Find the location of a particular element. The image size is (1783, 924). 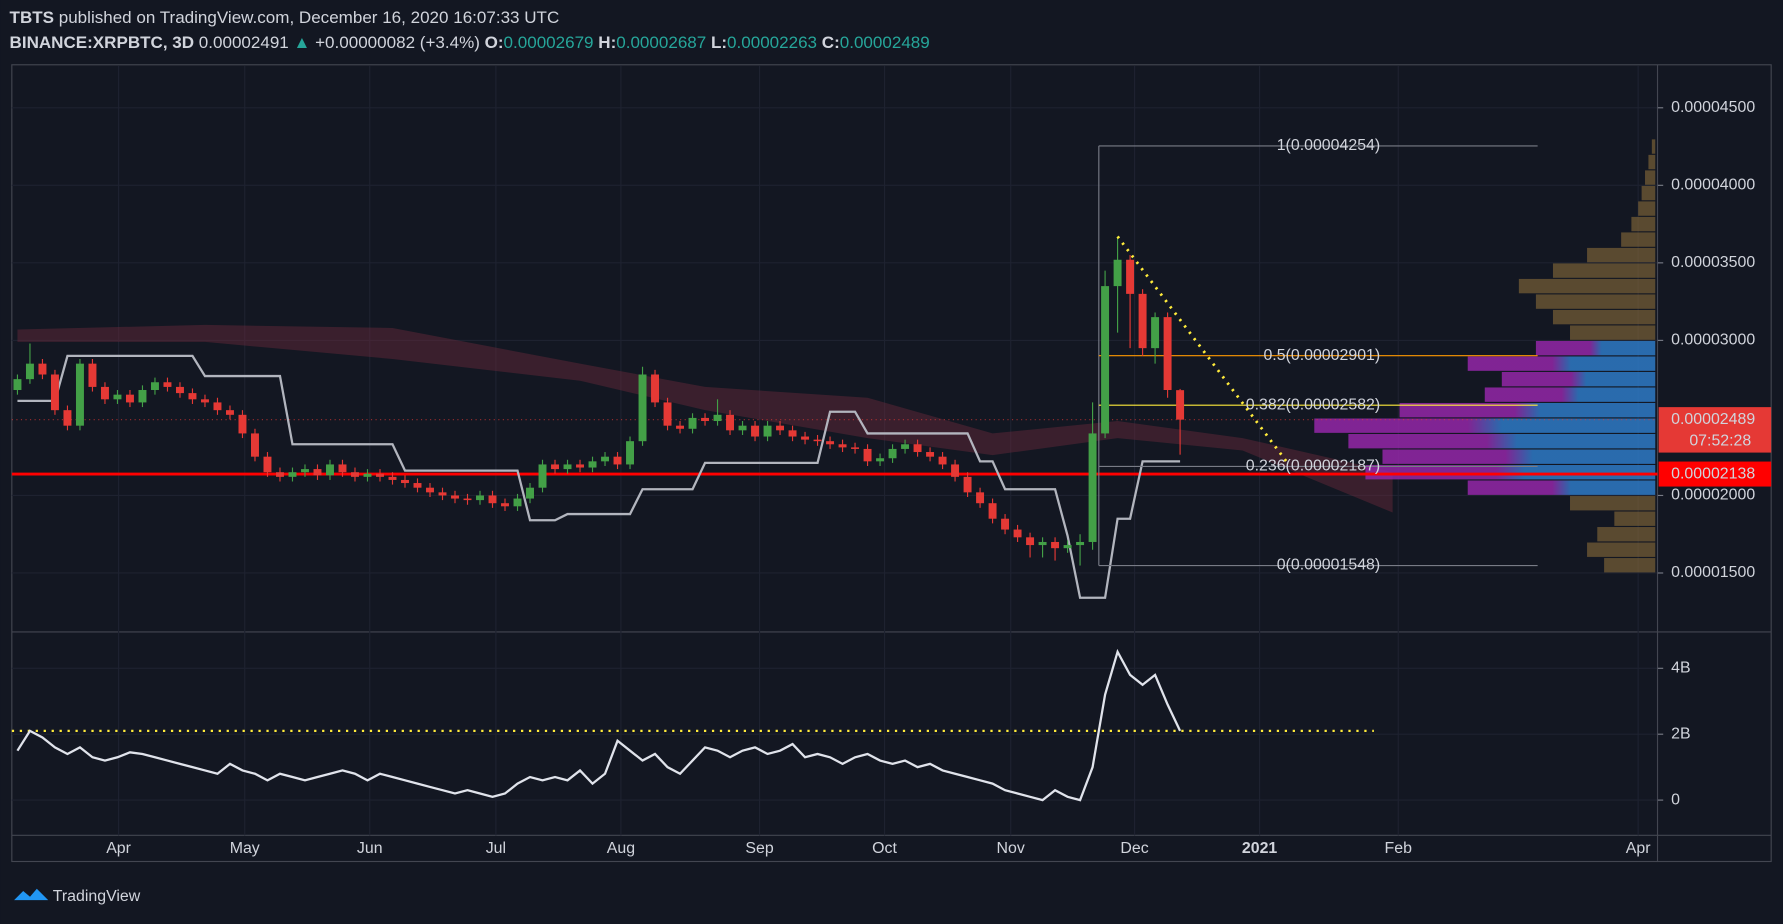

x-tick-label: Sep is located at coordinates (759, 848).